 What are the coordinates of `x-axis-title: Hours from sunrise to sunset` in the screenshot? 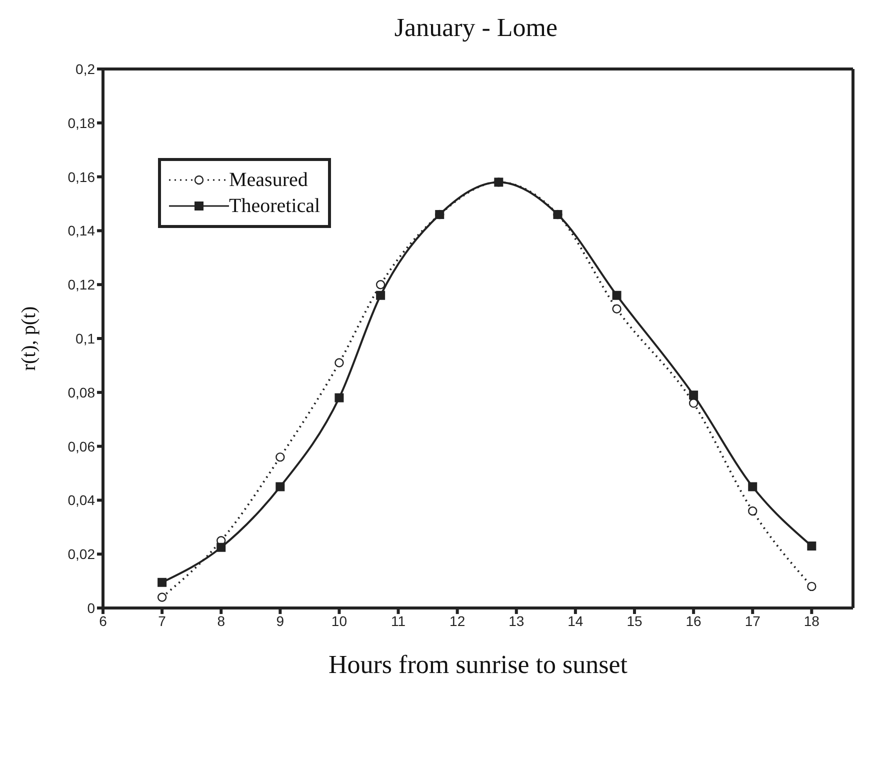 It's located at (478, 664).